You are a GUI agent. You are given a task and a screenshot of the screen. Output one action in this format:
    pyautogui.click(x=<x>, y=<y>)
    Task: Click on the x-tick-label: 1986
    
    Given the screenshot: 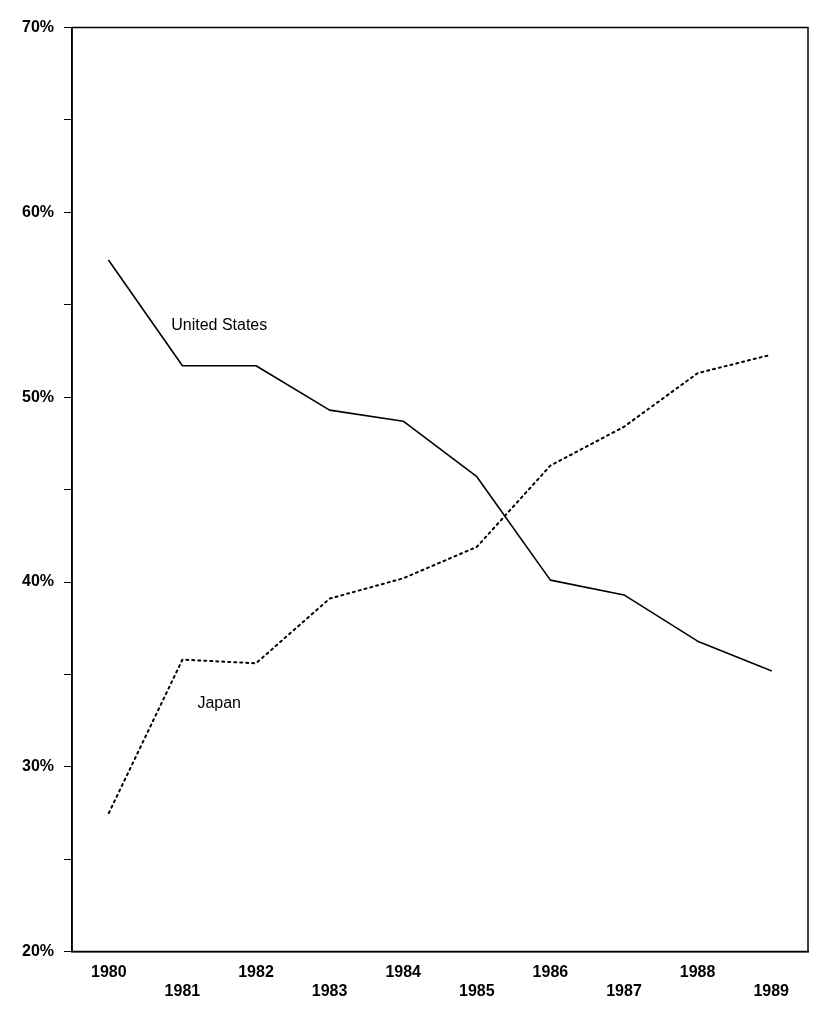 What is the action you would take?
    pyautogui.click(x=550, y=971)
    